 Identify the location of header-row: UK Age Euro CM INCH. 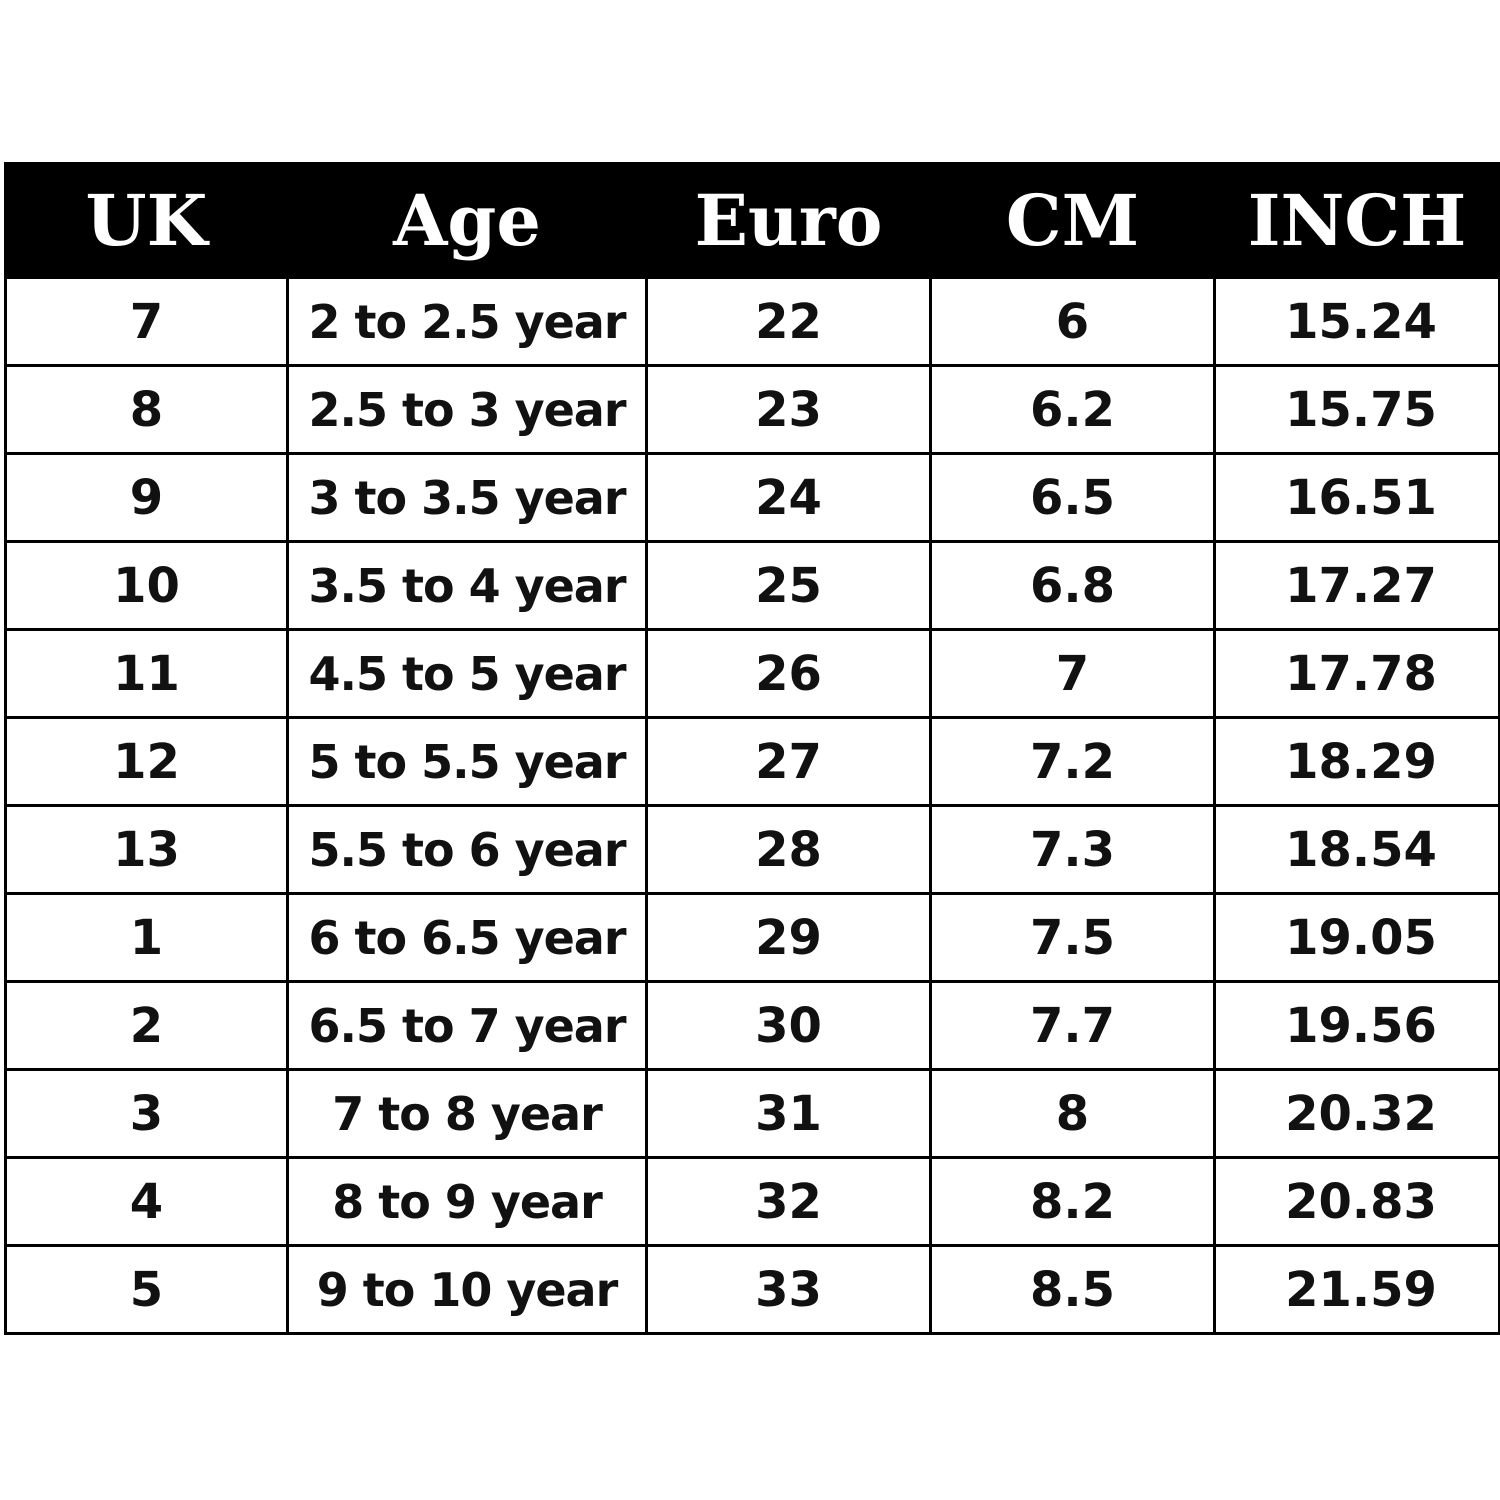
(752, 220).